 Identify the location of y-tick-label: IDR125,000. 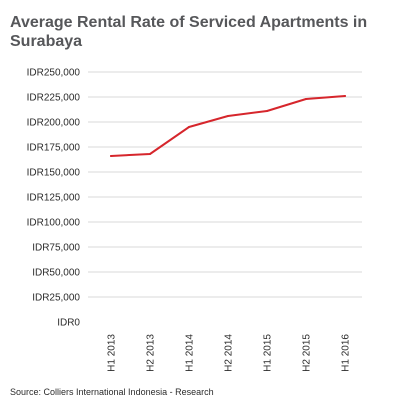
(54, 198).